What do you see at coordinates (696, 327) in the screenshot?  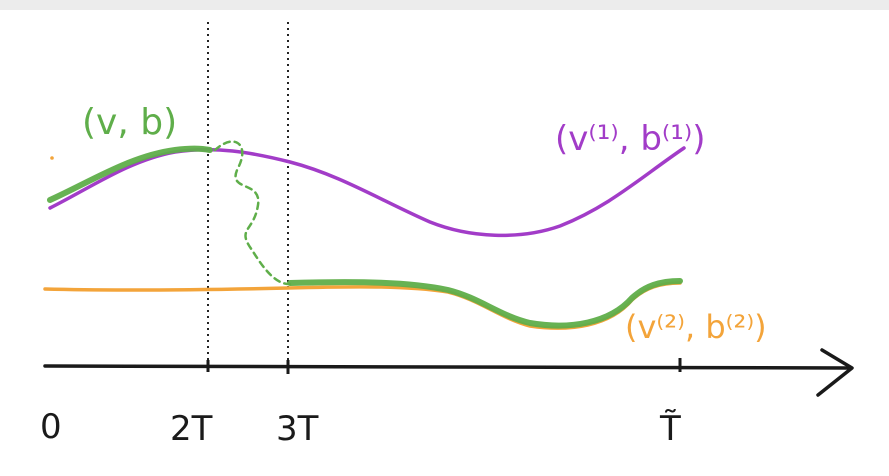 I see `label-v2-b2: (v⁽²⁾, b⁽²⁾)` at bounding box center [696, 327].